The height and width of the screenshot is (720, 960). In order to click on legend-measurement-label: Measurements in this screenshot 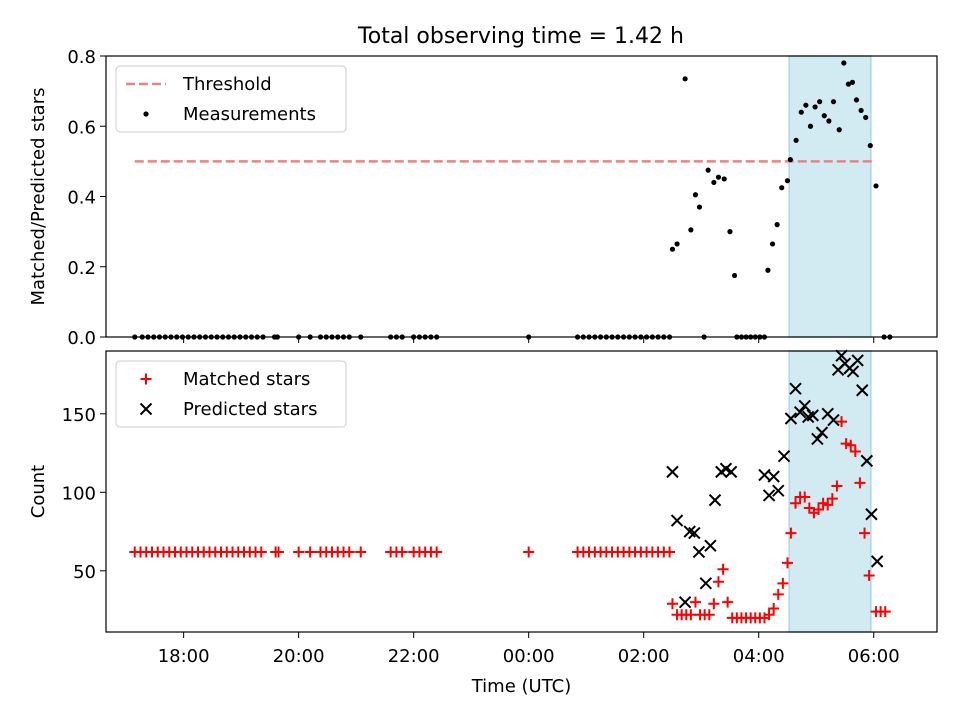, I will do `click(249, 114)`.